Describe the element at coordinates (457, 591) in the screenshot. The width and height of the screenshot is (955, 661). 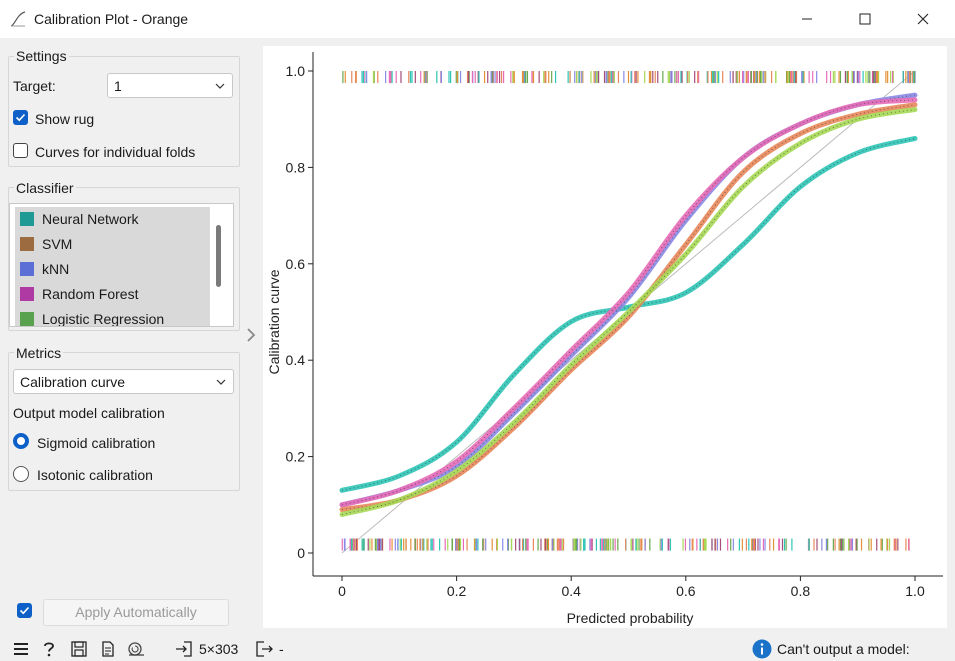
I see `x-tick-label: 0.2` at that location.